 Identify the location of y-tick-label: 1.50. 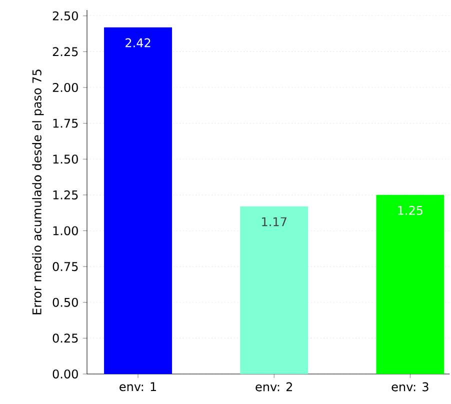
(65, 159).